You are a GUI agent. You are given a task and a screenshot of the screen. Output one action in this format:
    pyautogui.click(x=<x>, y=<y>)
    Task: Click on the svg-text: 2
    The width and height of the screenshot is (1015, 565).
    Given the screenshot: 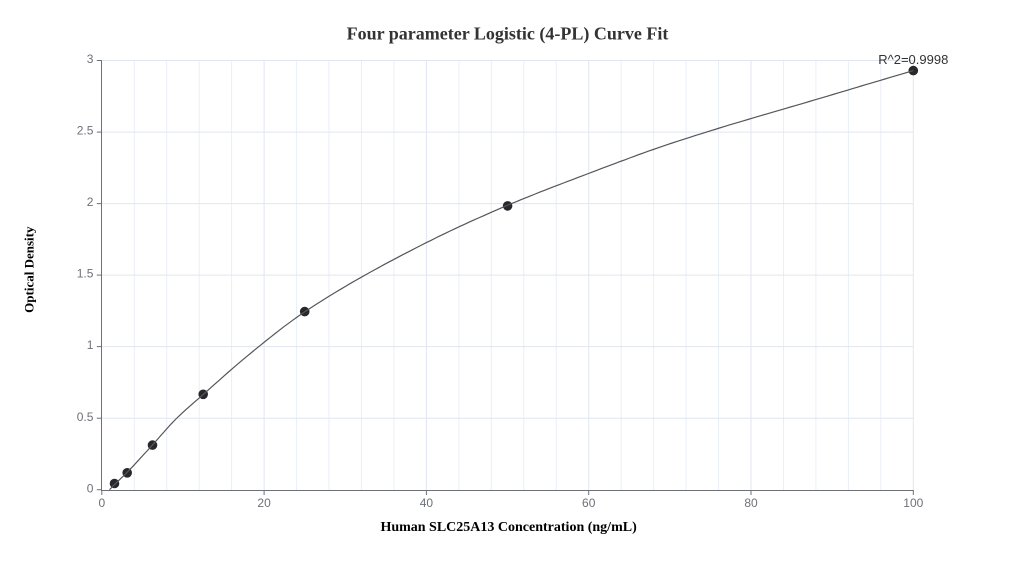 What is the action you would take?
    pyautogui.click(x=90, y=202)
    